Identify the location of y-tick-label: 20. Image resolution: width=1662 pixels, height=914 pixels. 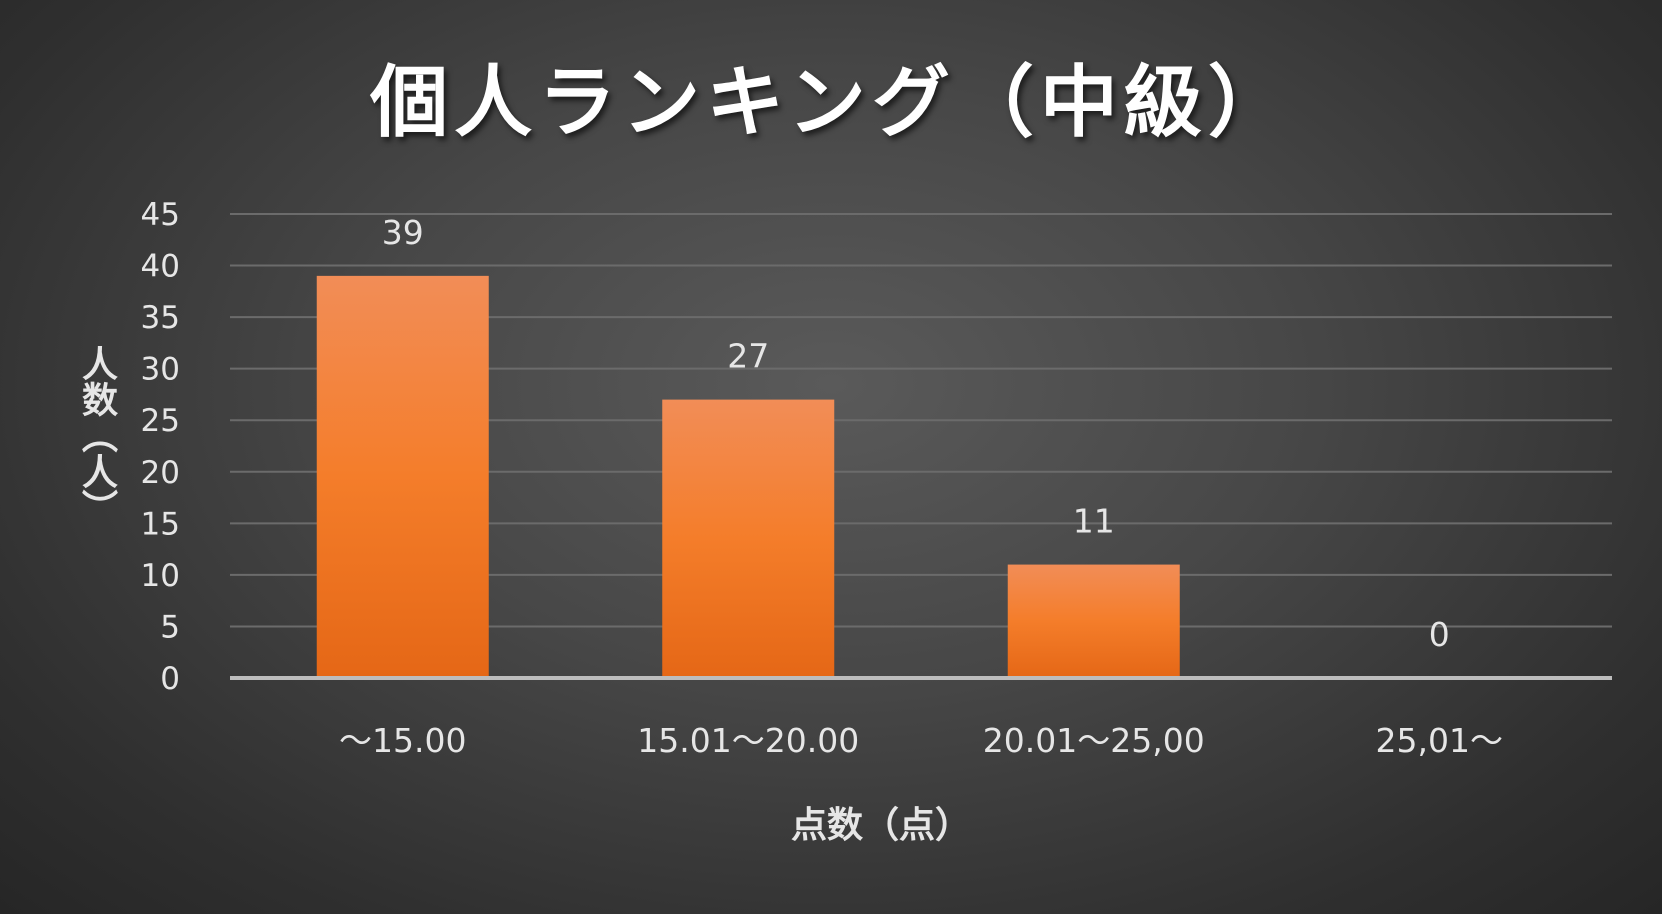
(160, 473).